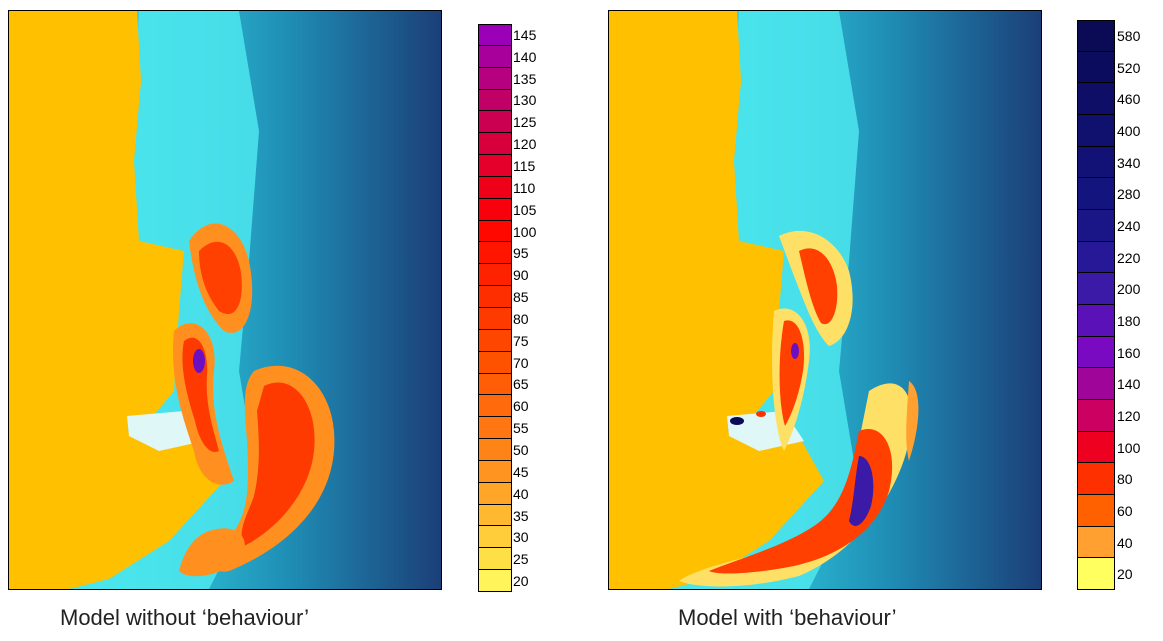  What do you see at coordinates (521, 537) in the screenshot?
I see `colorbar-tick-label: 30` at bounding box center [521, 537].